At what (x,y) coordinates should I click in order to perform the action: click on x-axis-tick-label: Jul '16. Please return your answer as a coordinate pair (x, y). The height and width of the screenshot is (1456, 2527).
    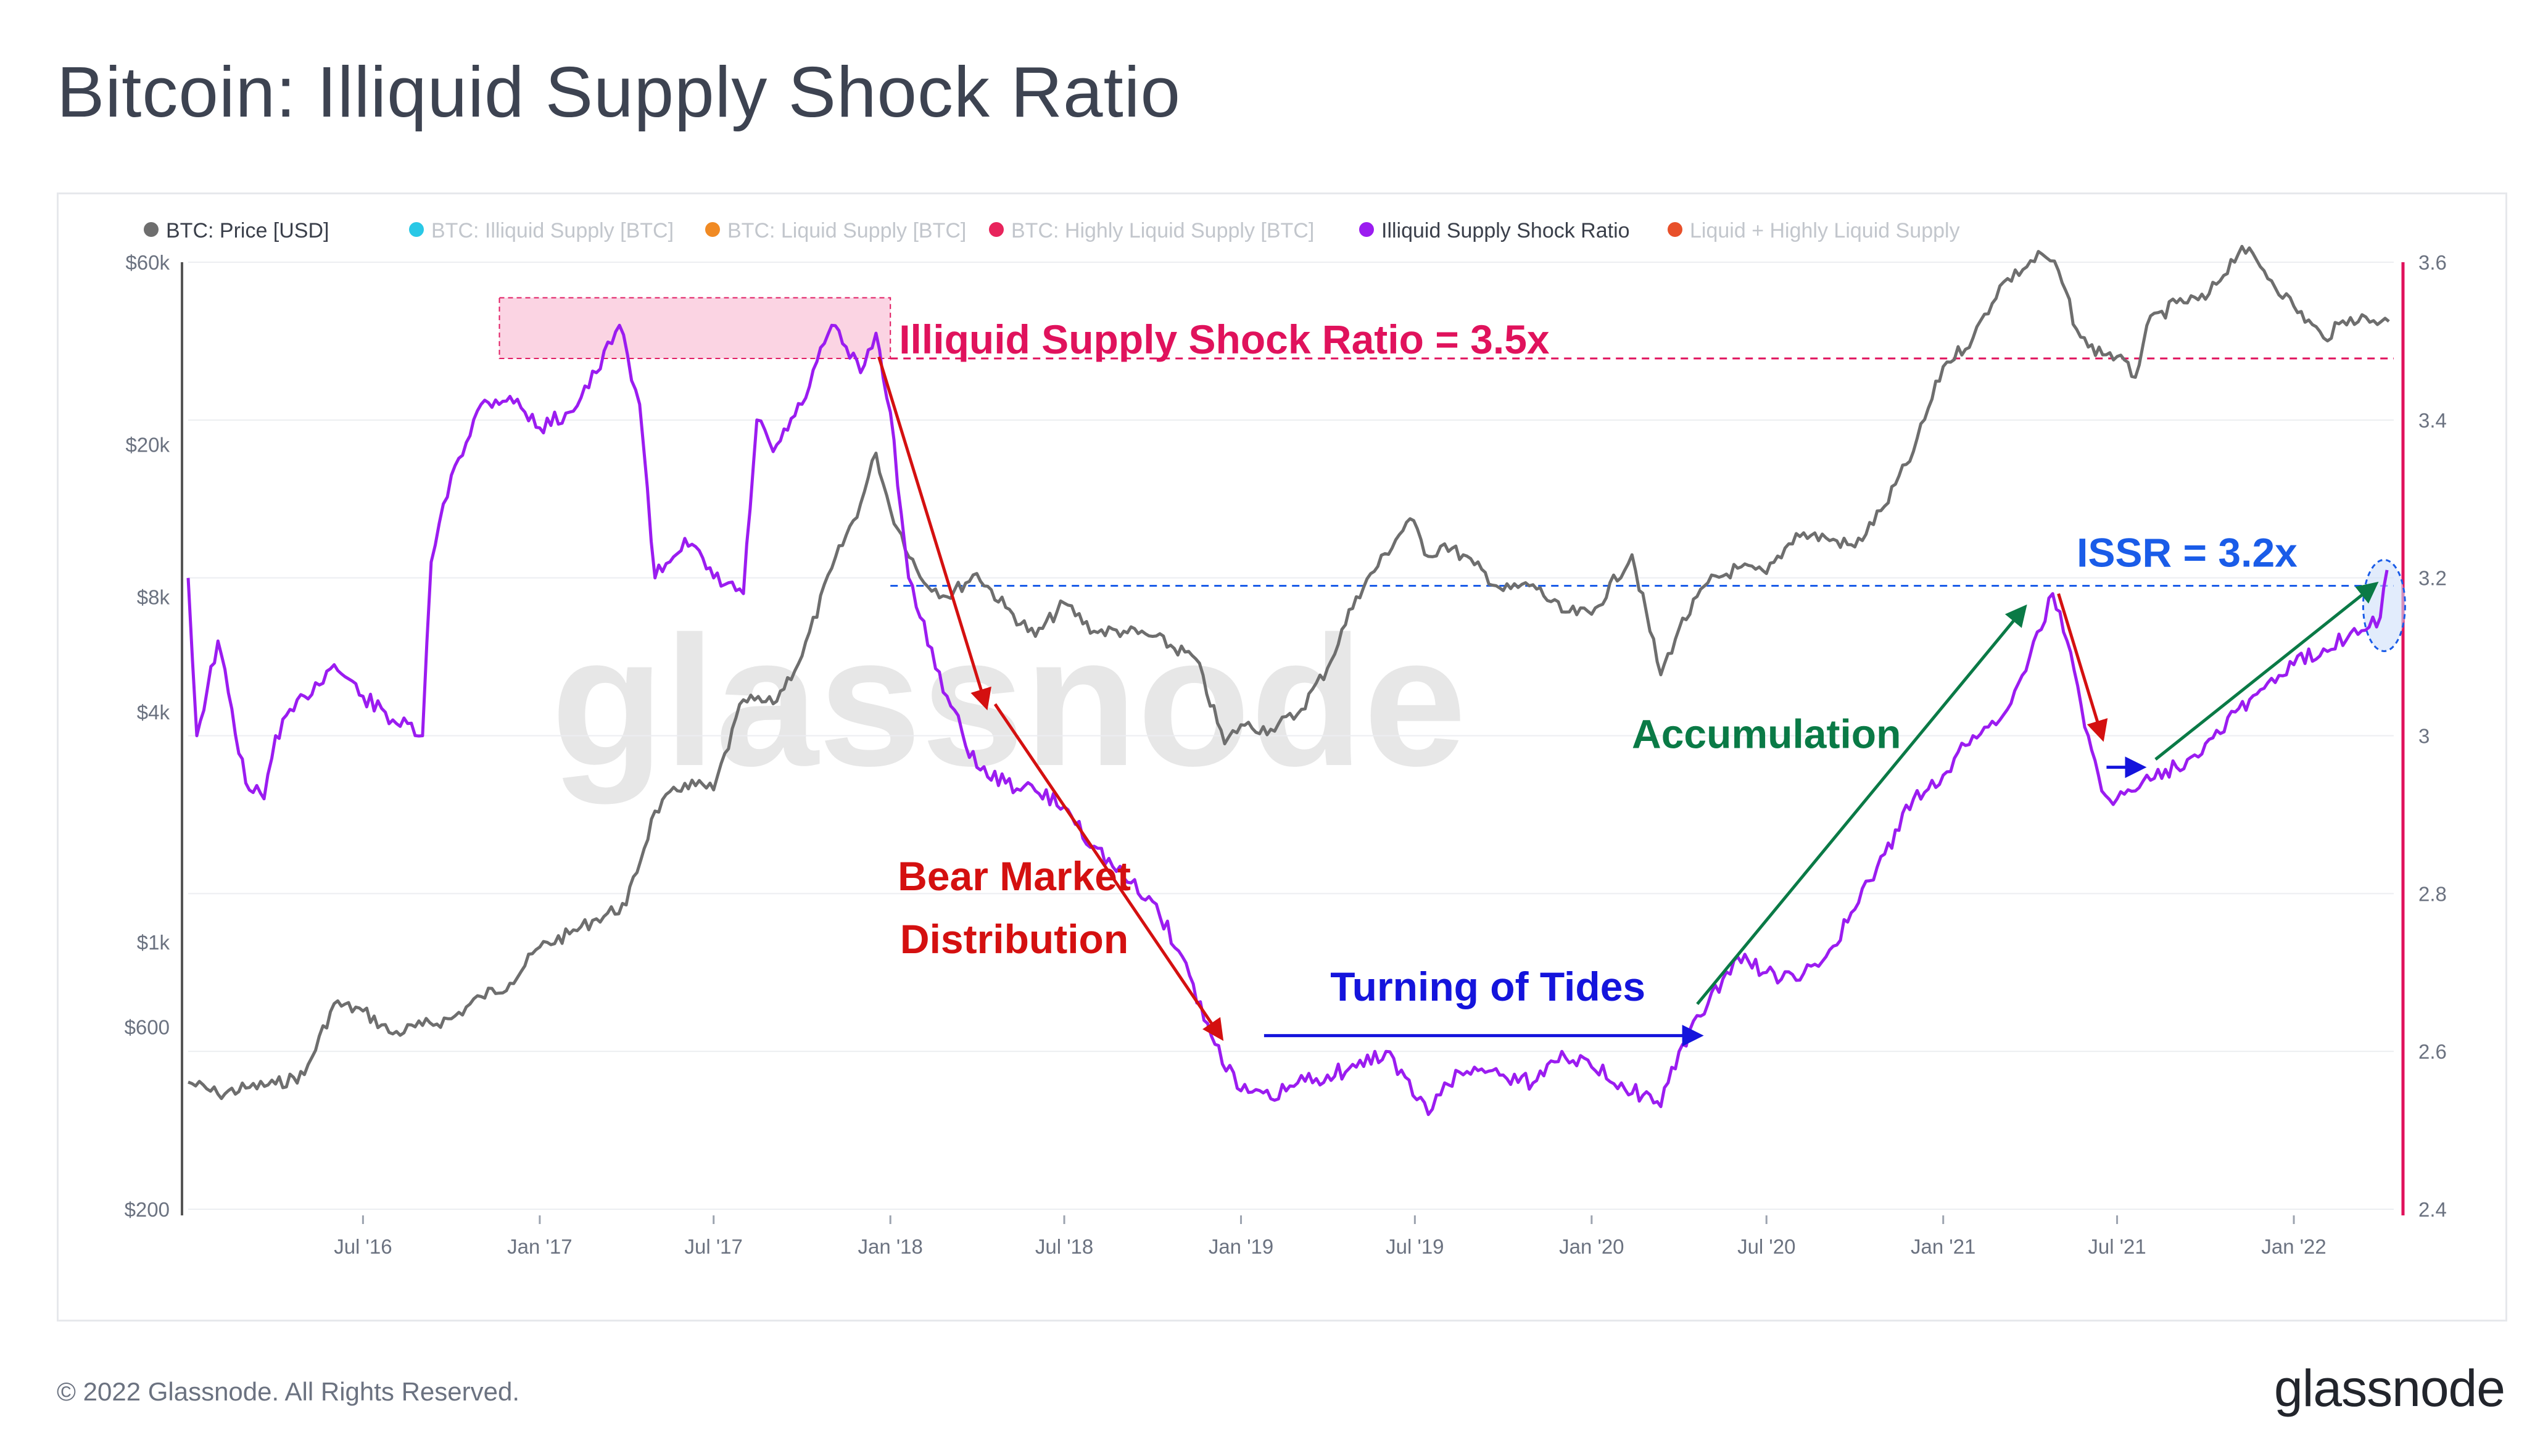
    Looking at the image, I should click on (363, 1246).